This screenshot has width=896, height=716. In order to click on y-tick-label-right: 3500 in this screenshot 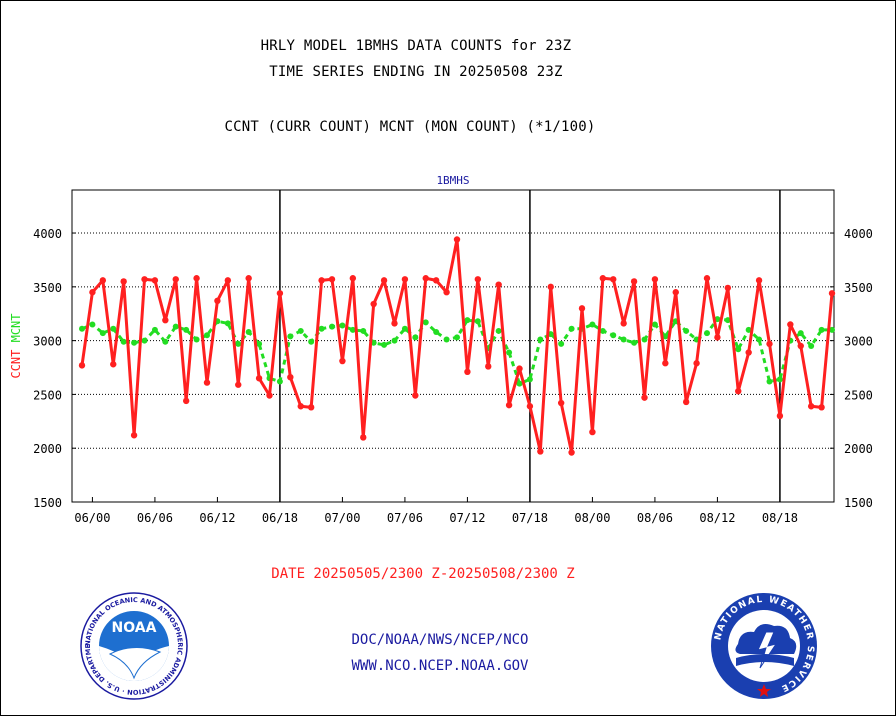, I will do `click(858, 288)`.